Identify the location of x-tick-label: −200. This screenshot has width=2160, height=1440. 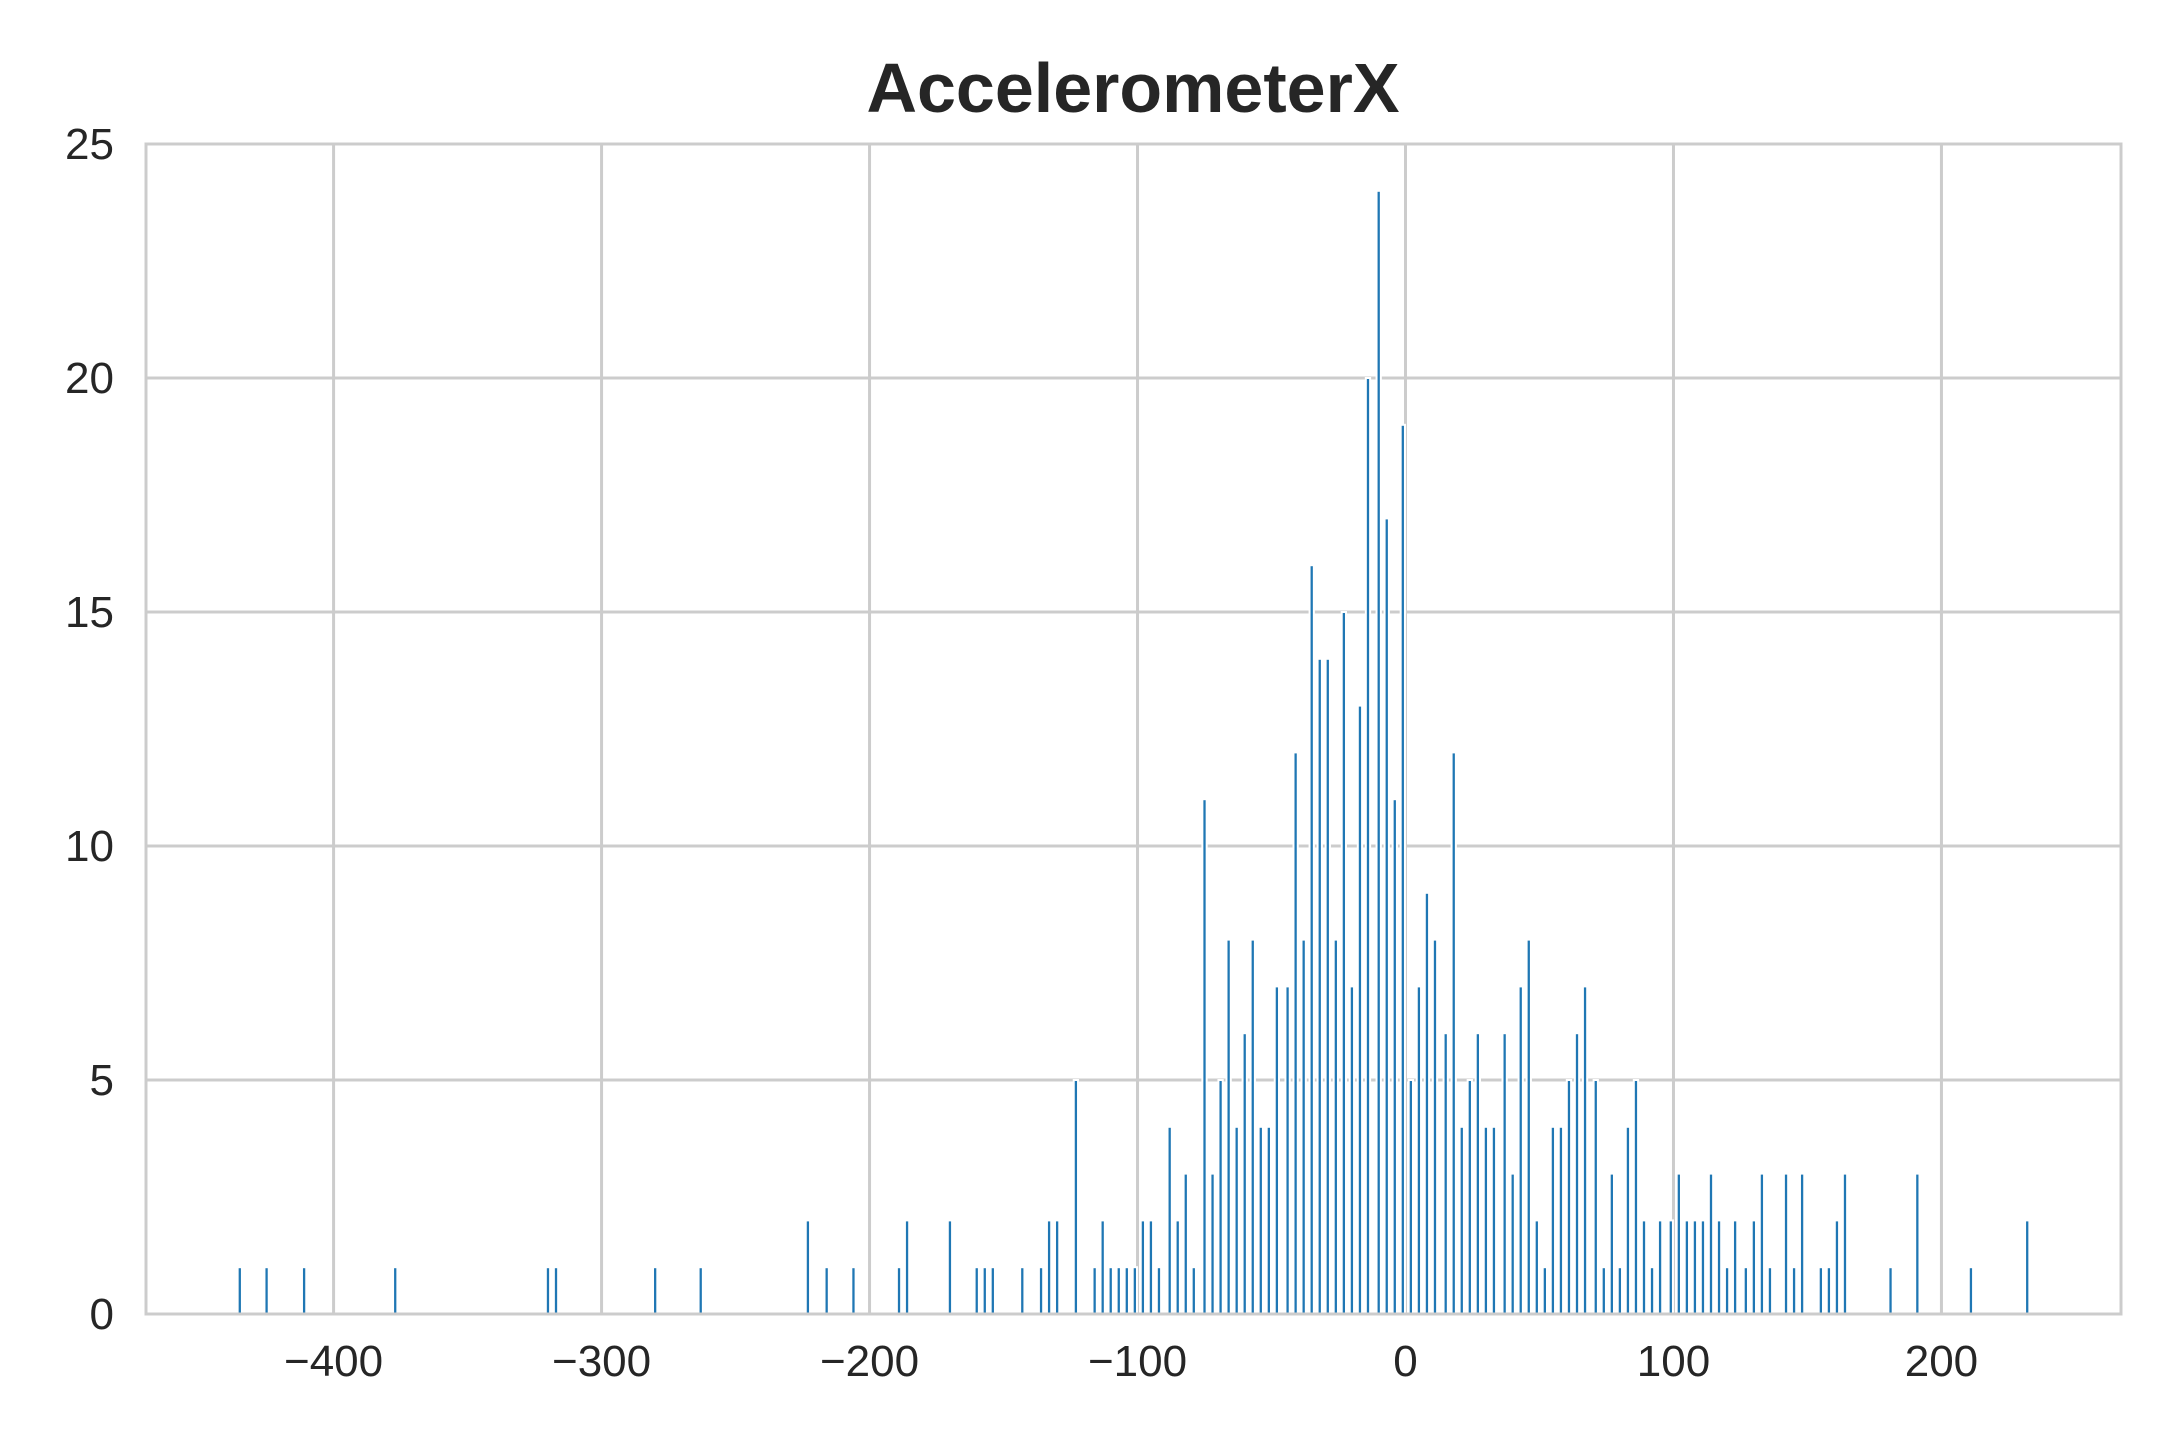
(869, 1361).